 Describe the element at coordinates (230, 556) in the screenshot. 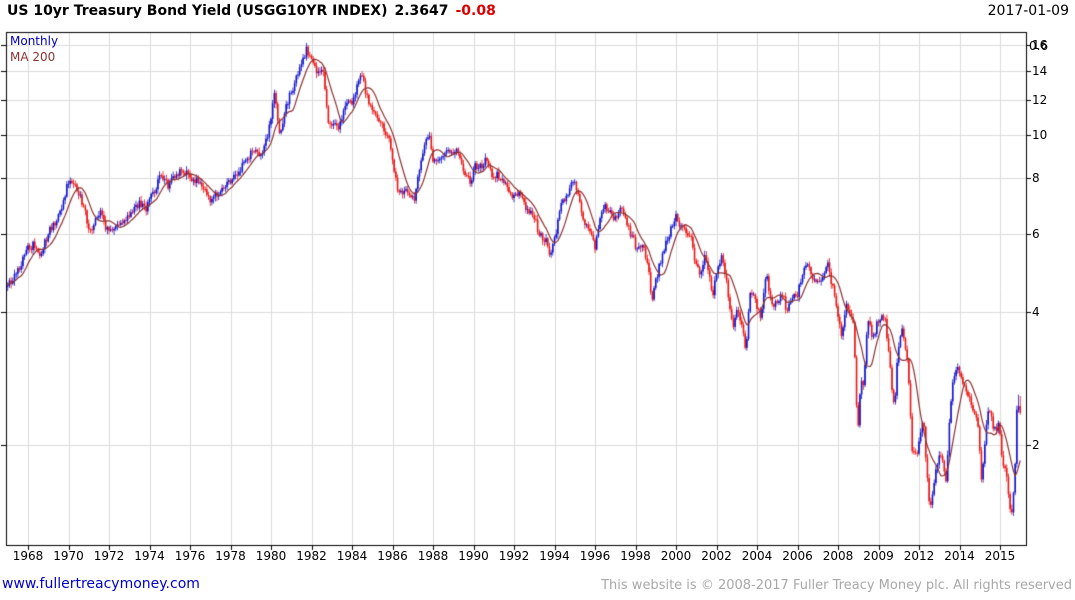

I see `x-tick-label: 1978` at that location.